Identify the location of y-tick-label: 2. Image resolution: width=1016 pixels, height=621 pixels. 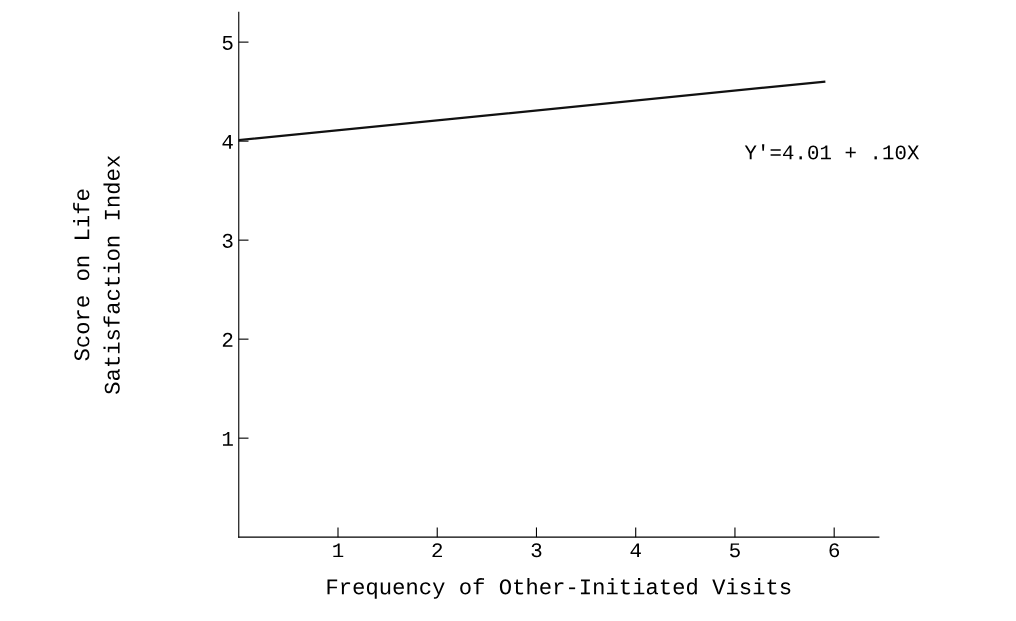
(227, 339).